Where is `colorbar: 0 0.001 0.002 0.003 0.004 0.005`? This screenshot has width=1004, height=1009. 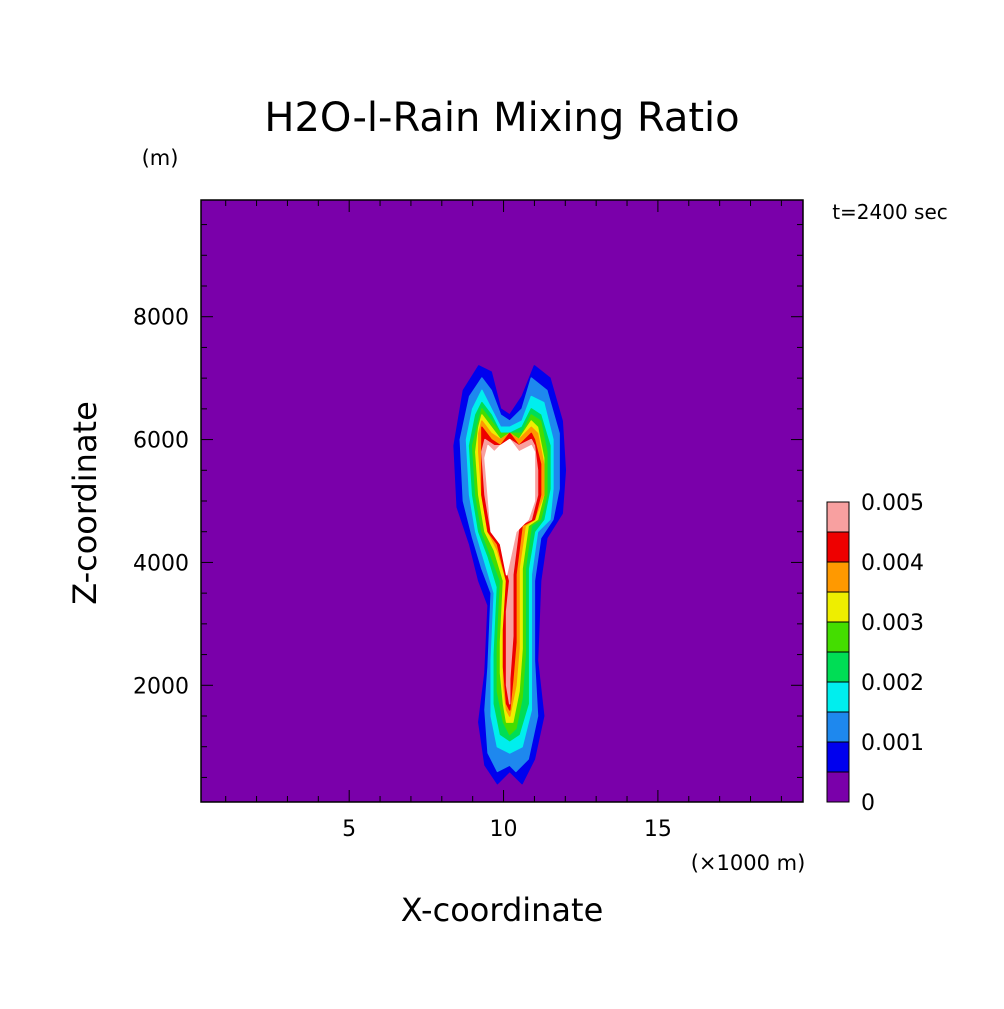
colorbar: 0 0.001 0.002 0.003 0.004 0.005 is located at coordinates (875, 653).